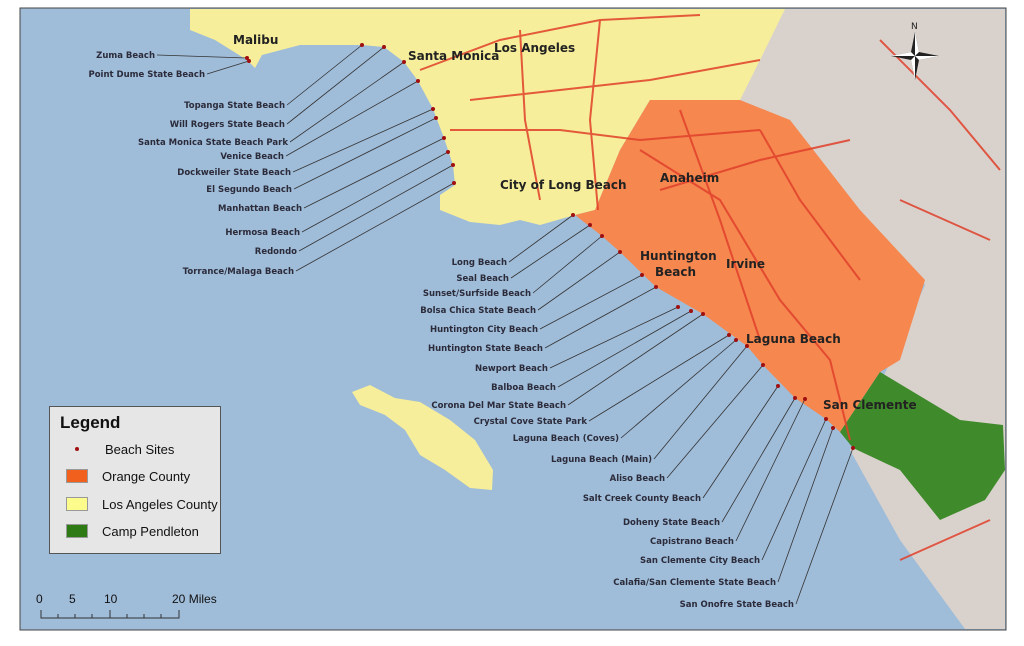  What do you see at coordinates (511, 369) in the screenshot?
I see `beach-site-label: Newport Beach` at bounding box center [511, 369].